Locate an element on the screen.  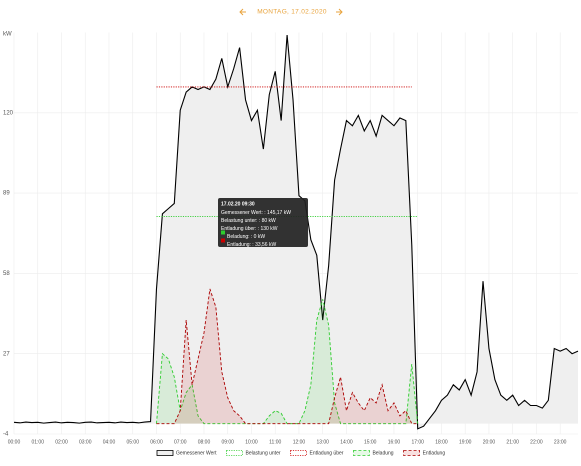
x-tick-label: 15:00 is located at coordinates (370, 442).